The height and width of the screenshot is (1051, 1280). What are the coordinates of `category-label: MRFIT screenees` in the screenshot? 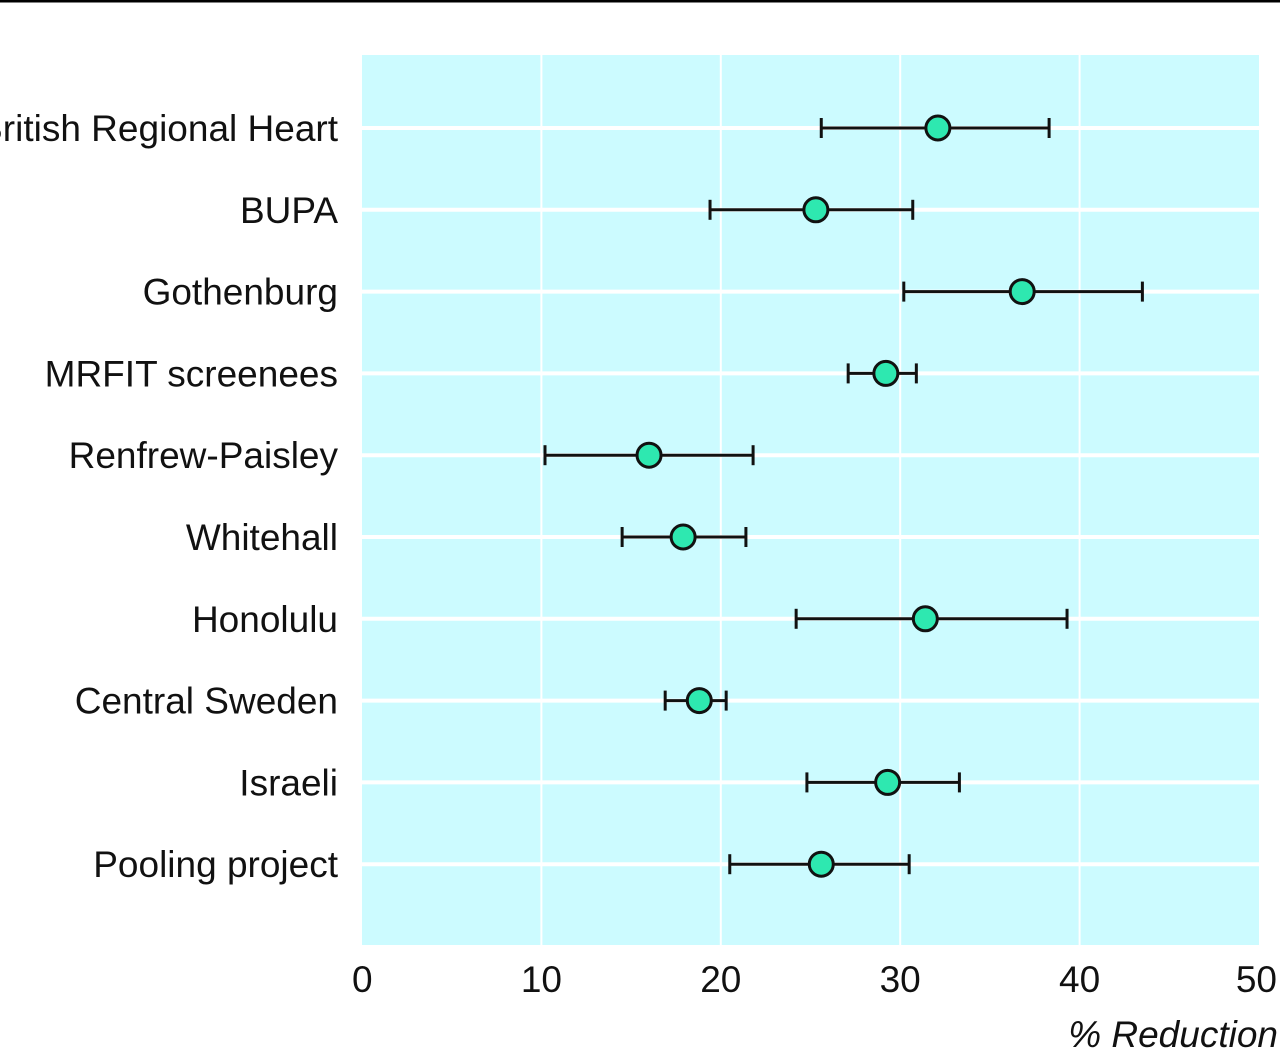 It's located at (191, 373).